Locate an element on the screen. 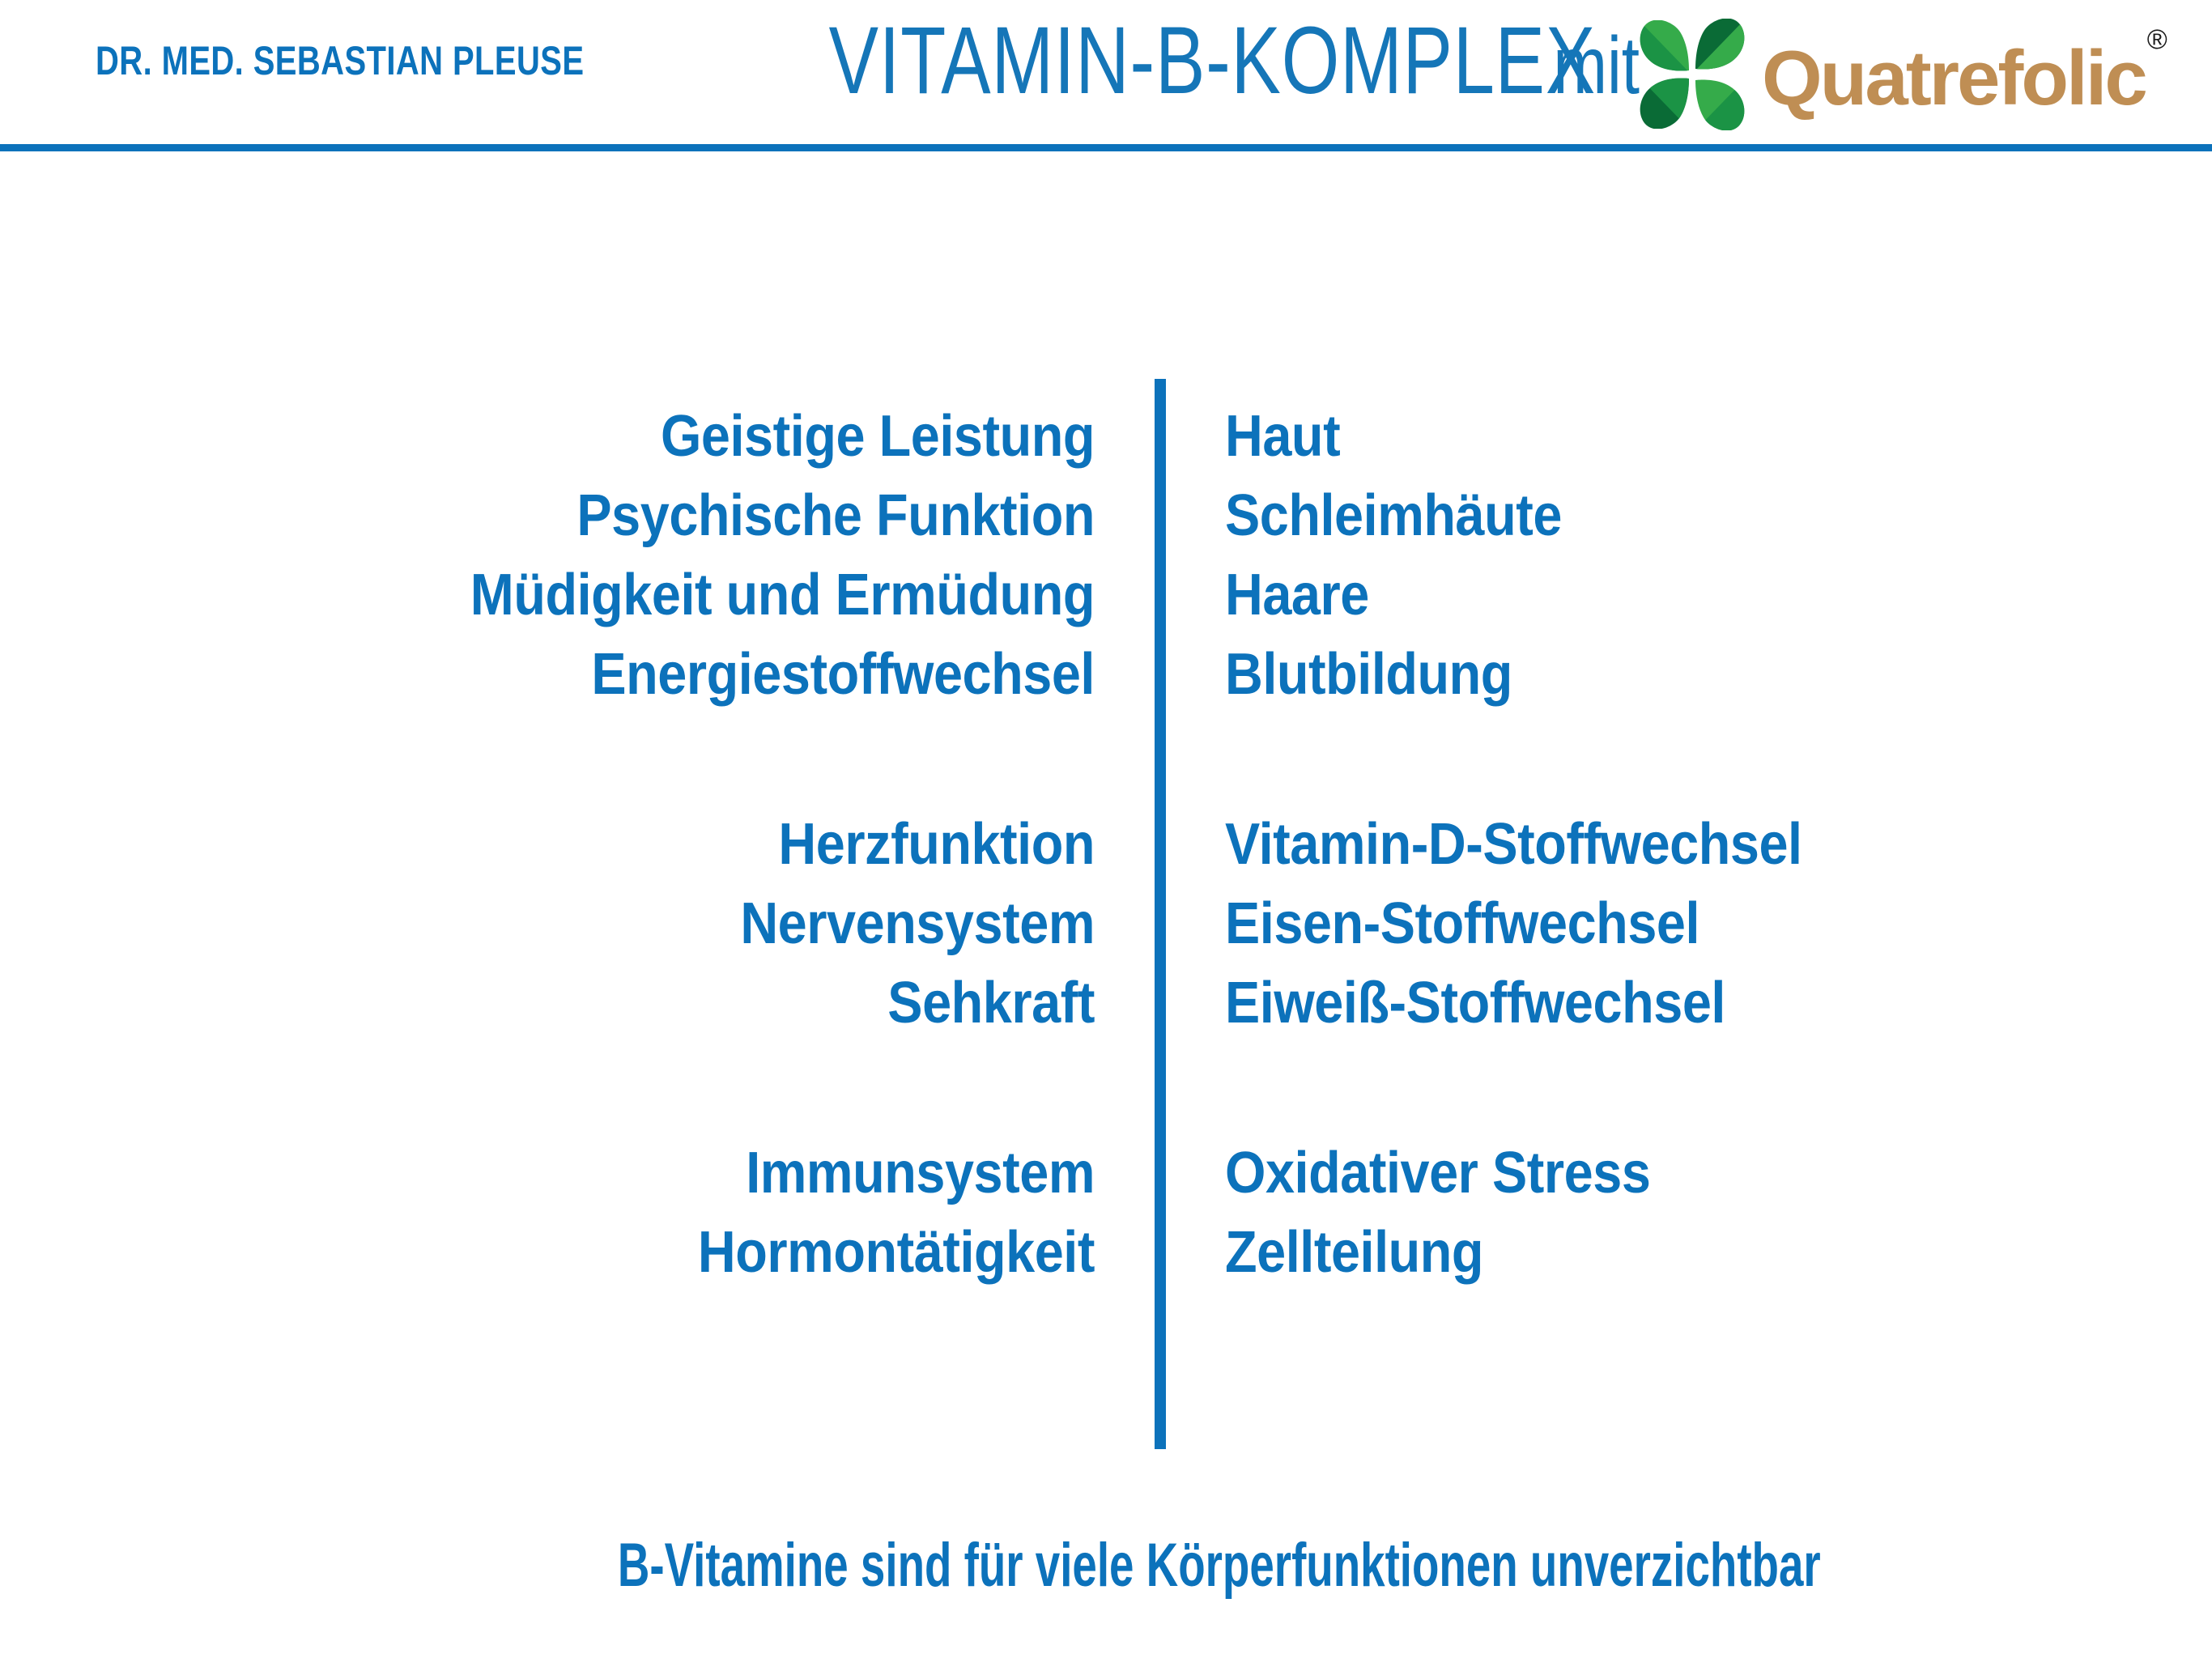 This screenshot has height=1658, width=2212. benefit-item: Eisen-Stoffwechsel is located at coordinates (1463, 923).